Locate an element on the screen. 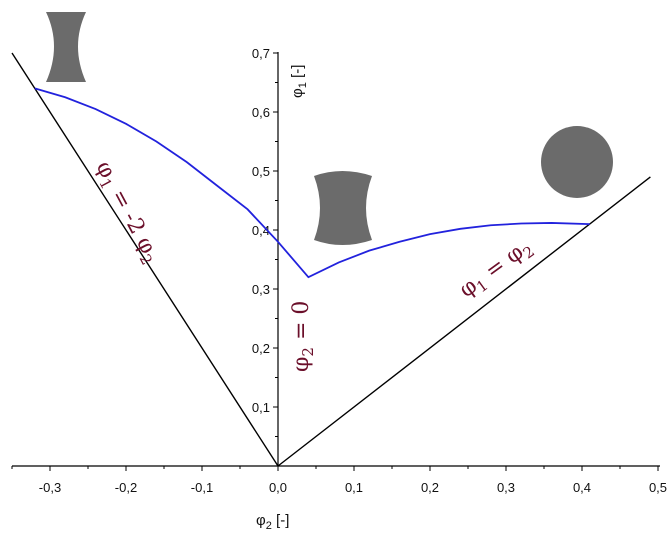 Image resolution: width=670 pixels, height=536 pixels. y-tick-label: 0,7 is located at coordinates (261, 53).